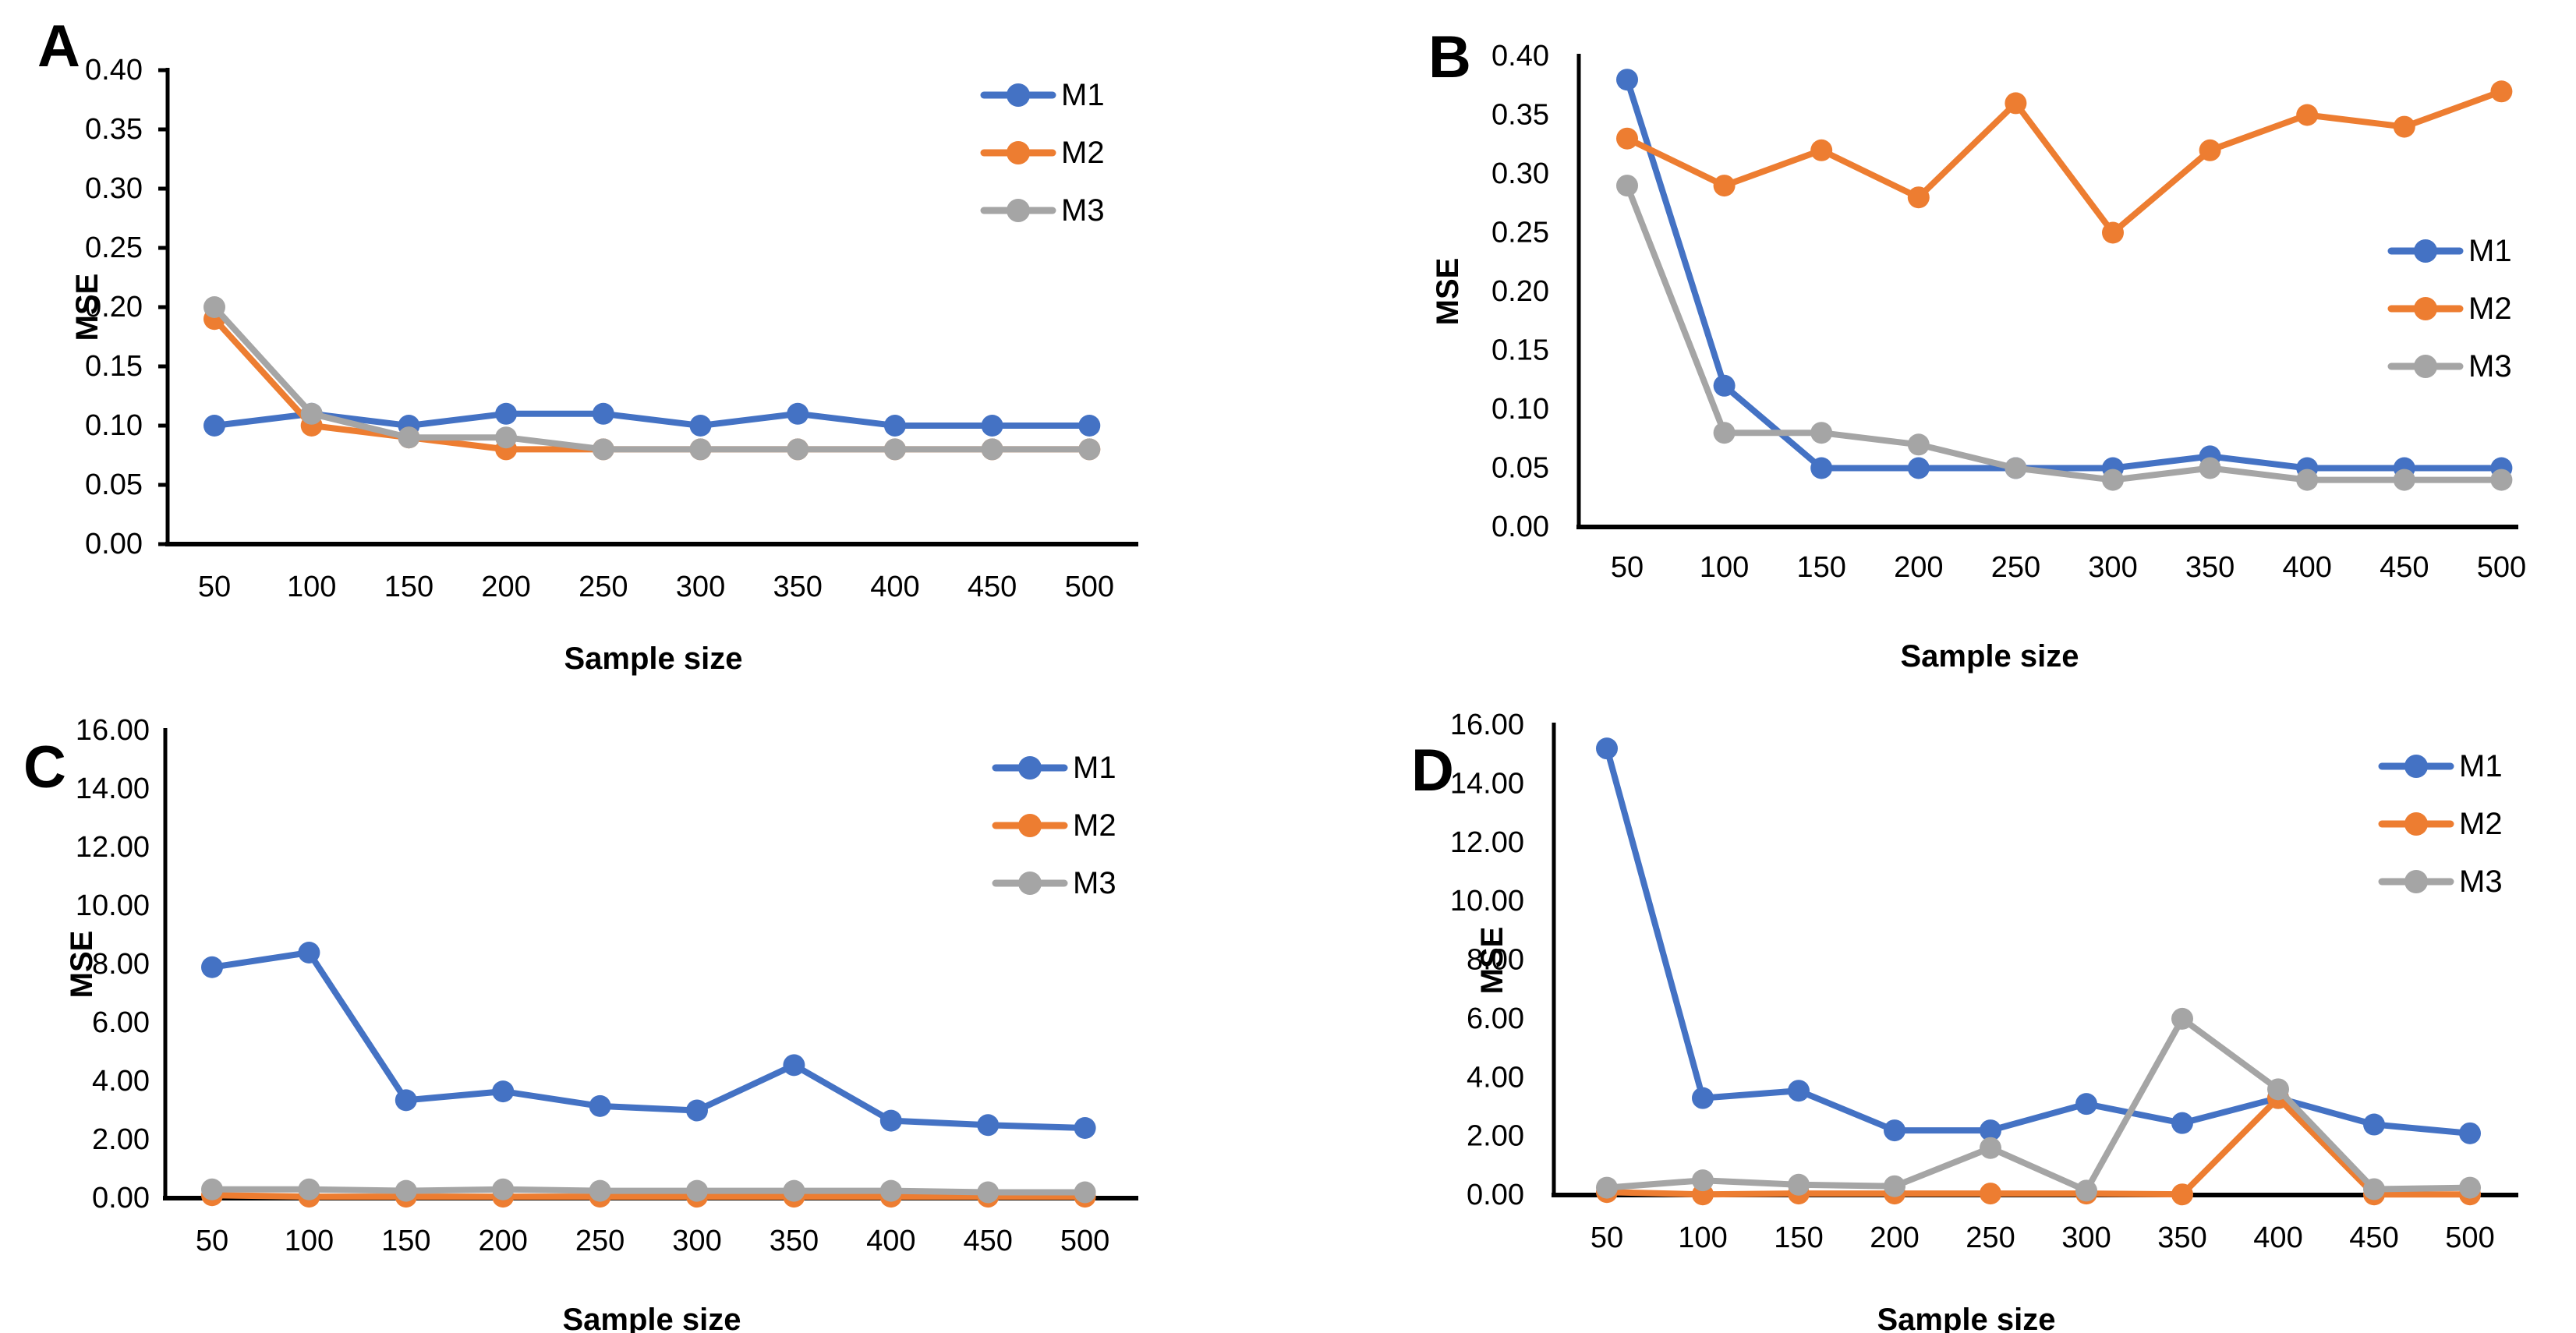 The width and height of the screenshot is (2576, 1333). What do you see at coordinates (1448, 291) in the screenshot?
I see `y-axis-title-B: MSE` at bounding box center [1448, 291].